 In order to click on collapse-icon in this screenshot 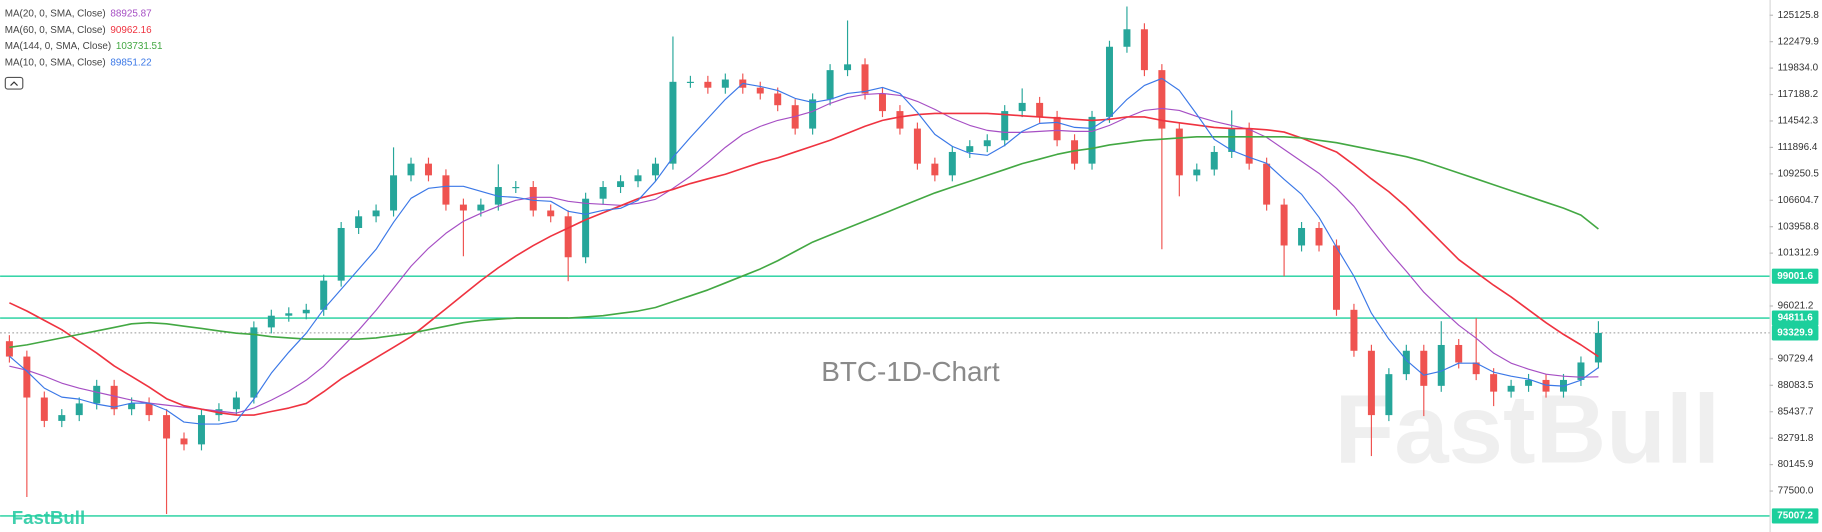, I will do `click(14, 83)`.